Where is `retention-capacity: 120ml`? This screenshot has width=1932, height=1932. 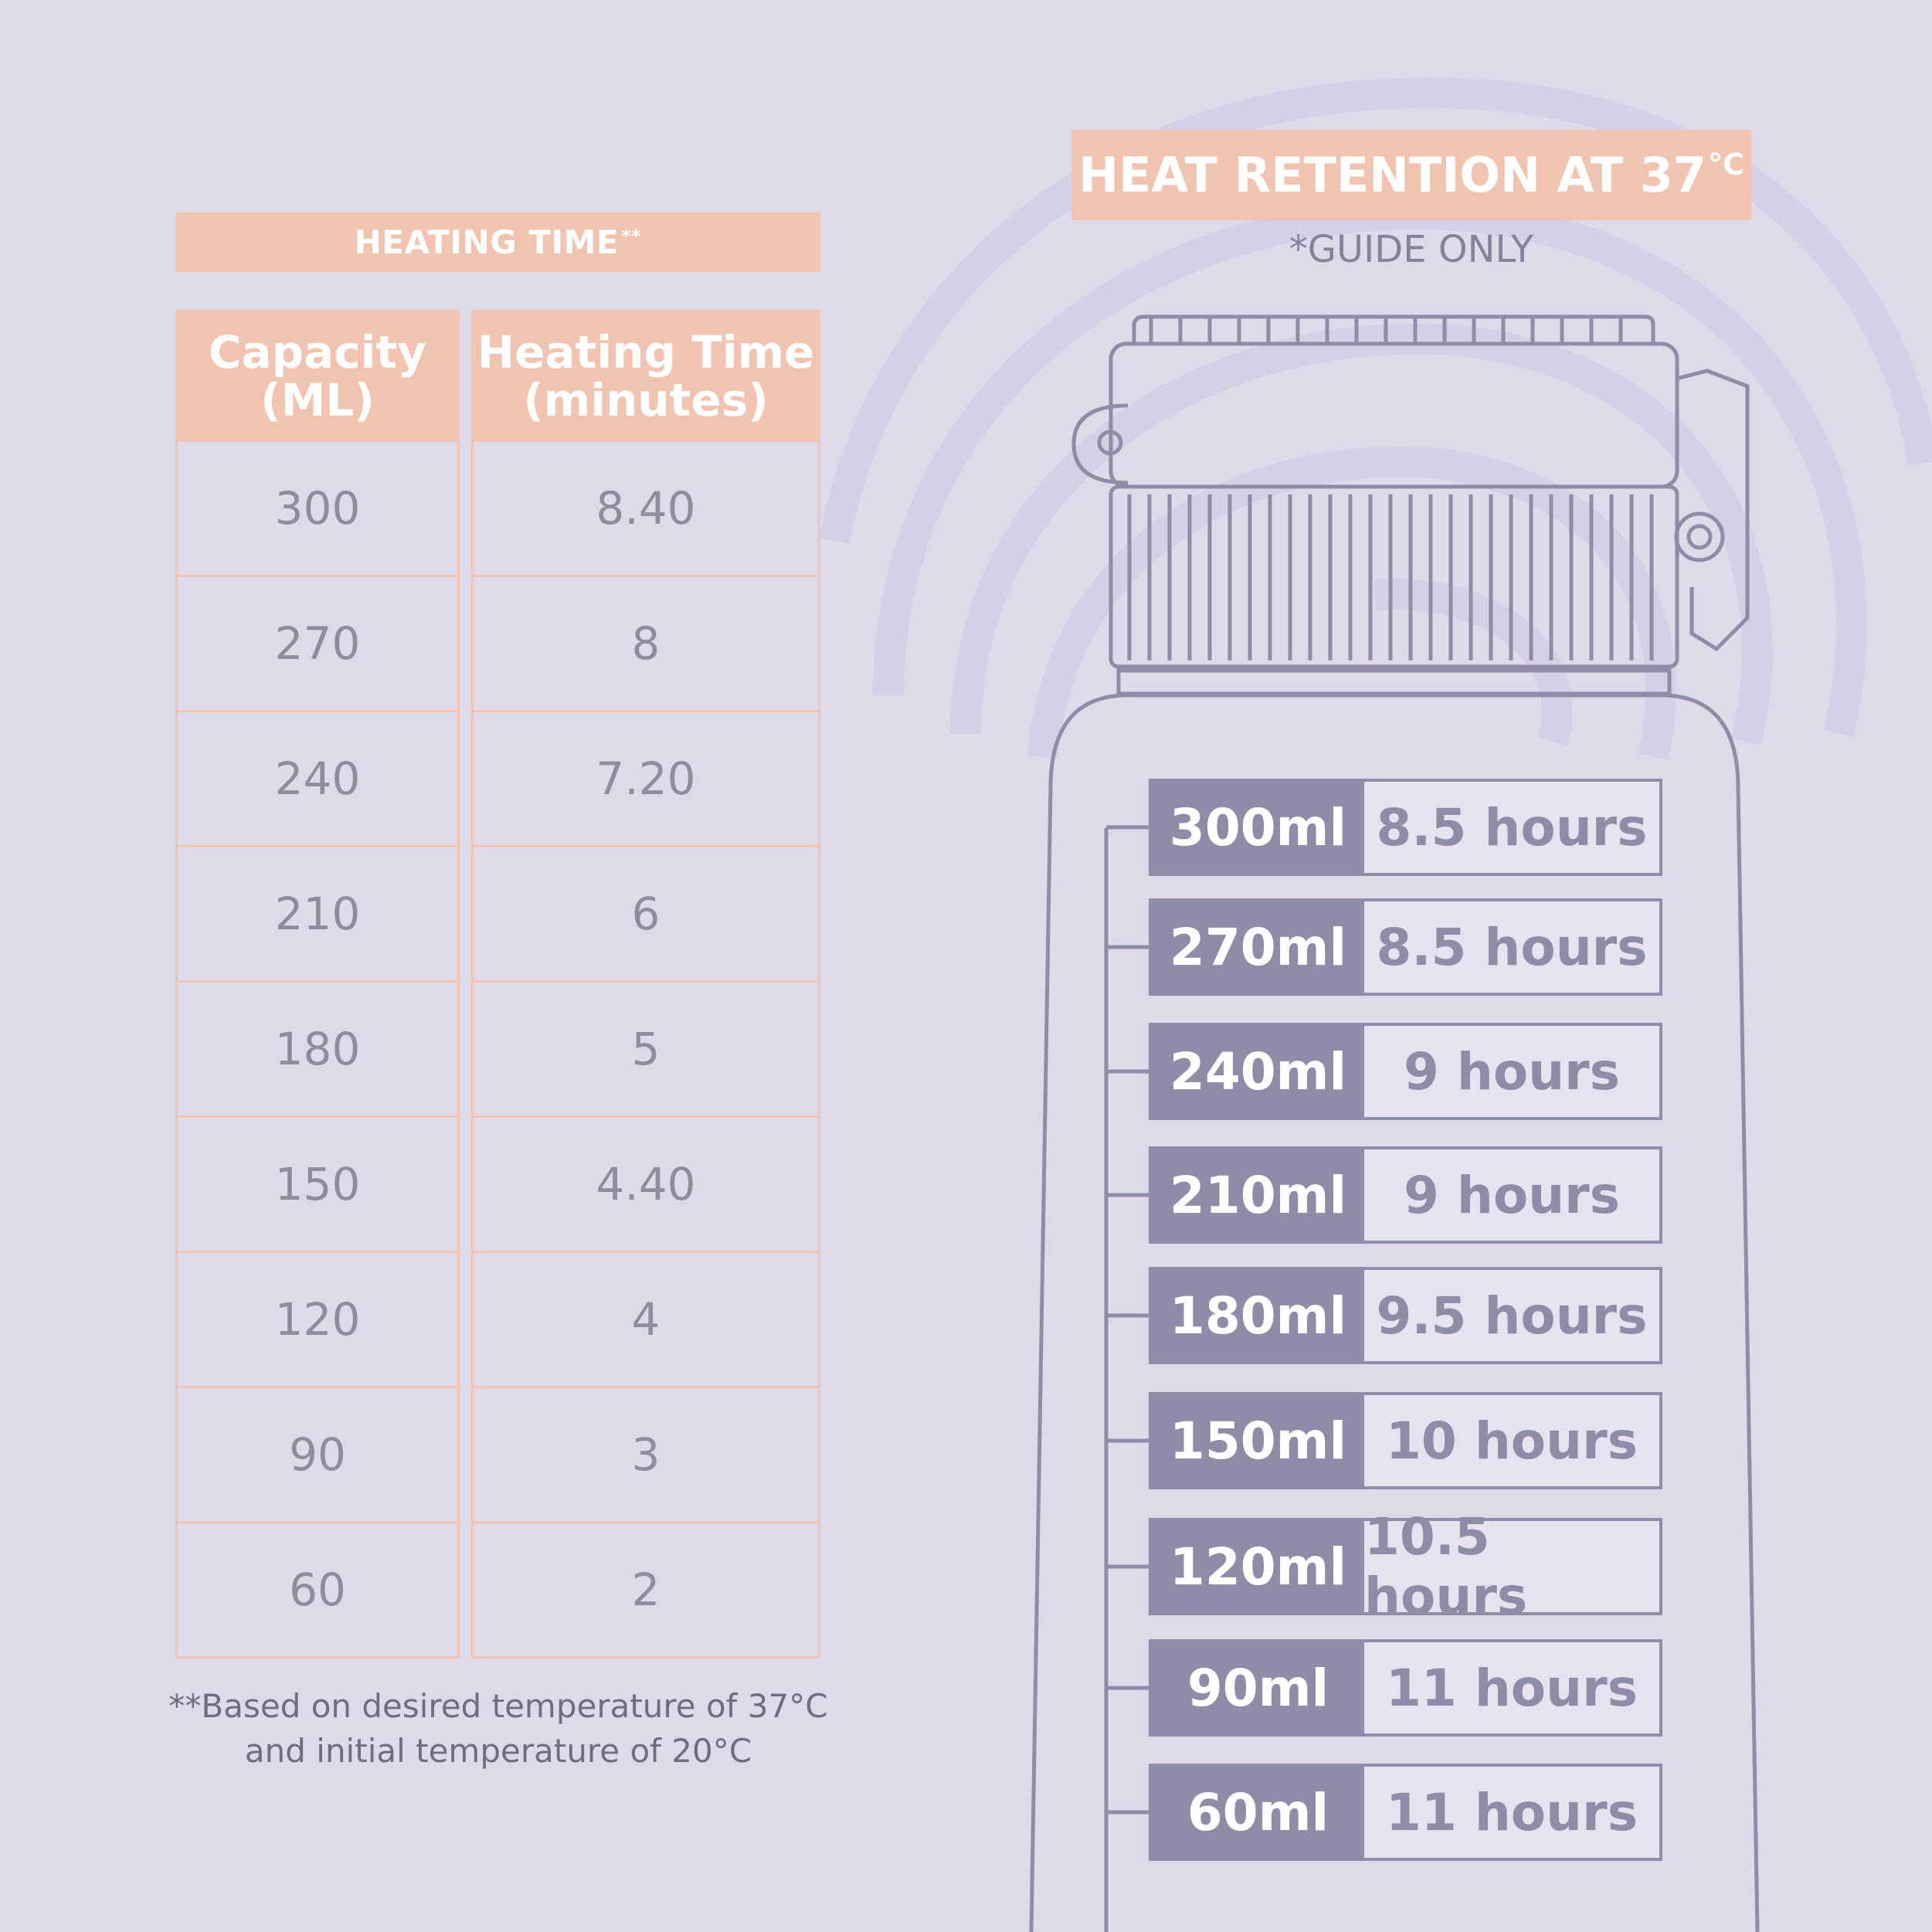
retention-capacity: 120ml is located at coordinates (1258, 1567).